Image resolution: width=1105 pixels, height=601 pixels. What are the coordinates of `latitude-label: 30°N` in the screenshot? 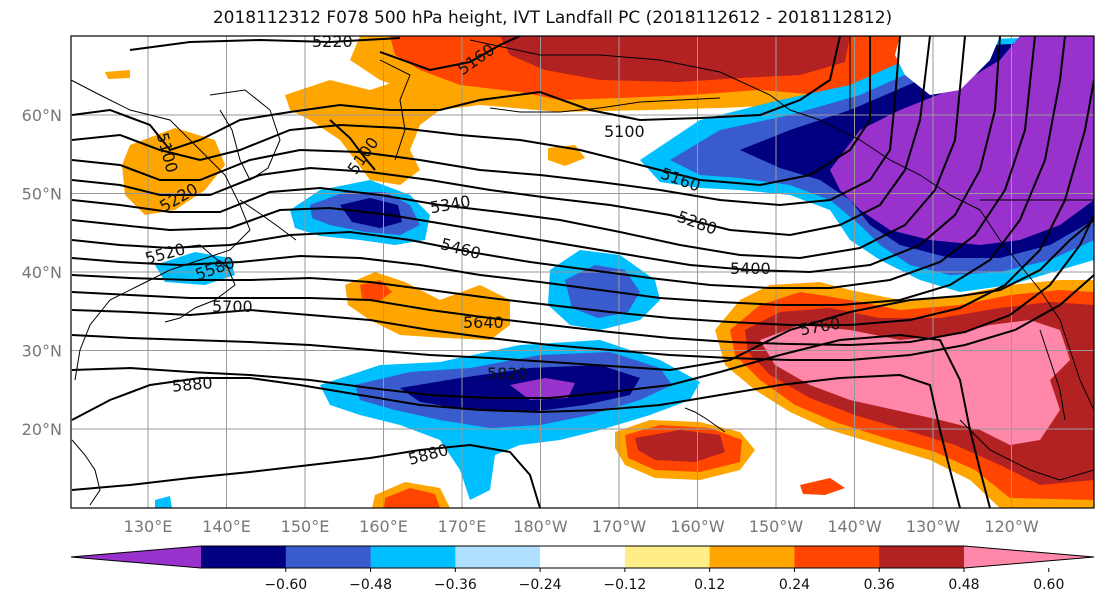 It's located at (42, 351).